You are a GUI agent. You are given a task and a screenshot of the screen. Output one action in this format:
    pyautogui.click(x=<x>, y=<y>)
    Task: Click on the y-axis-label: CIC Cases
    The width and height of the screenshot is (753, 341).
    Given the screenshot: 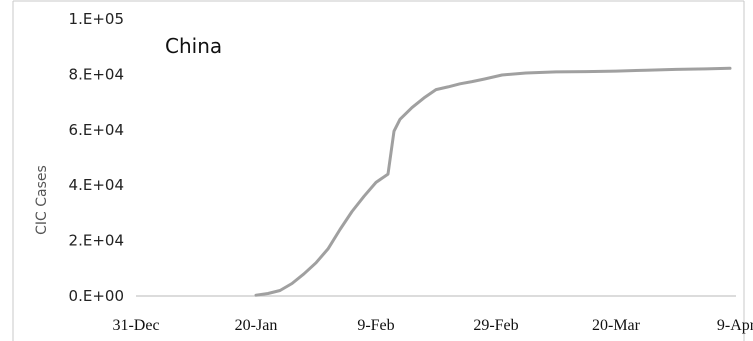 What is the action you would take?
    pyautogui.click(x=42, y=200)
    